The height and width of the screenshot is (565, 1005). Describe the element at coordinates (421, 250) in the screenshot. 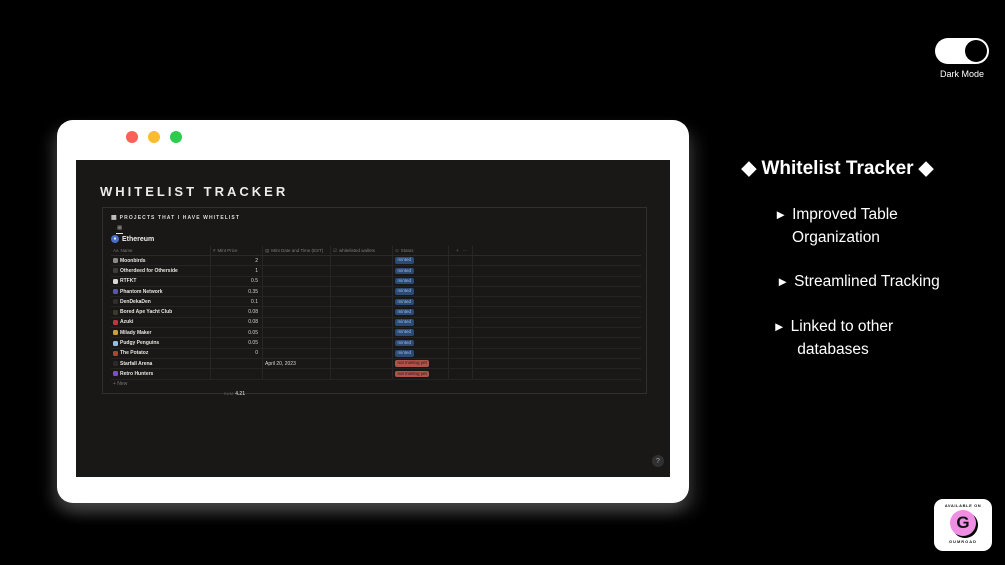

I see `column-header-status: ⊙ Status` at that location.